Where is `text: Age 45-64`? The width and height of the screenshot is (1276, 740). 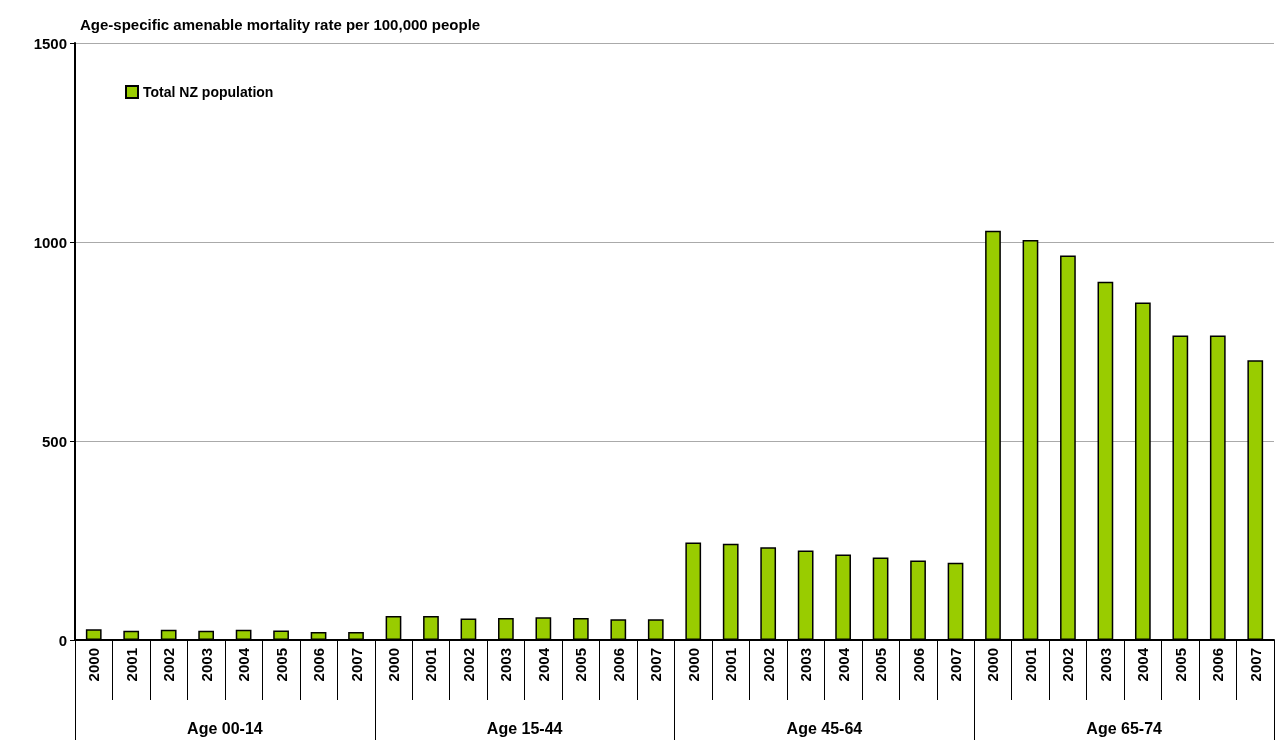
text: Age 45-64 is located at coordinates (824, 728).